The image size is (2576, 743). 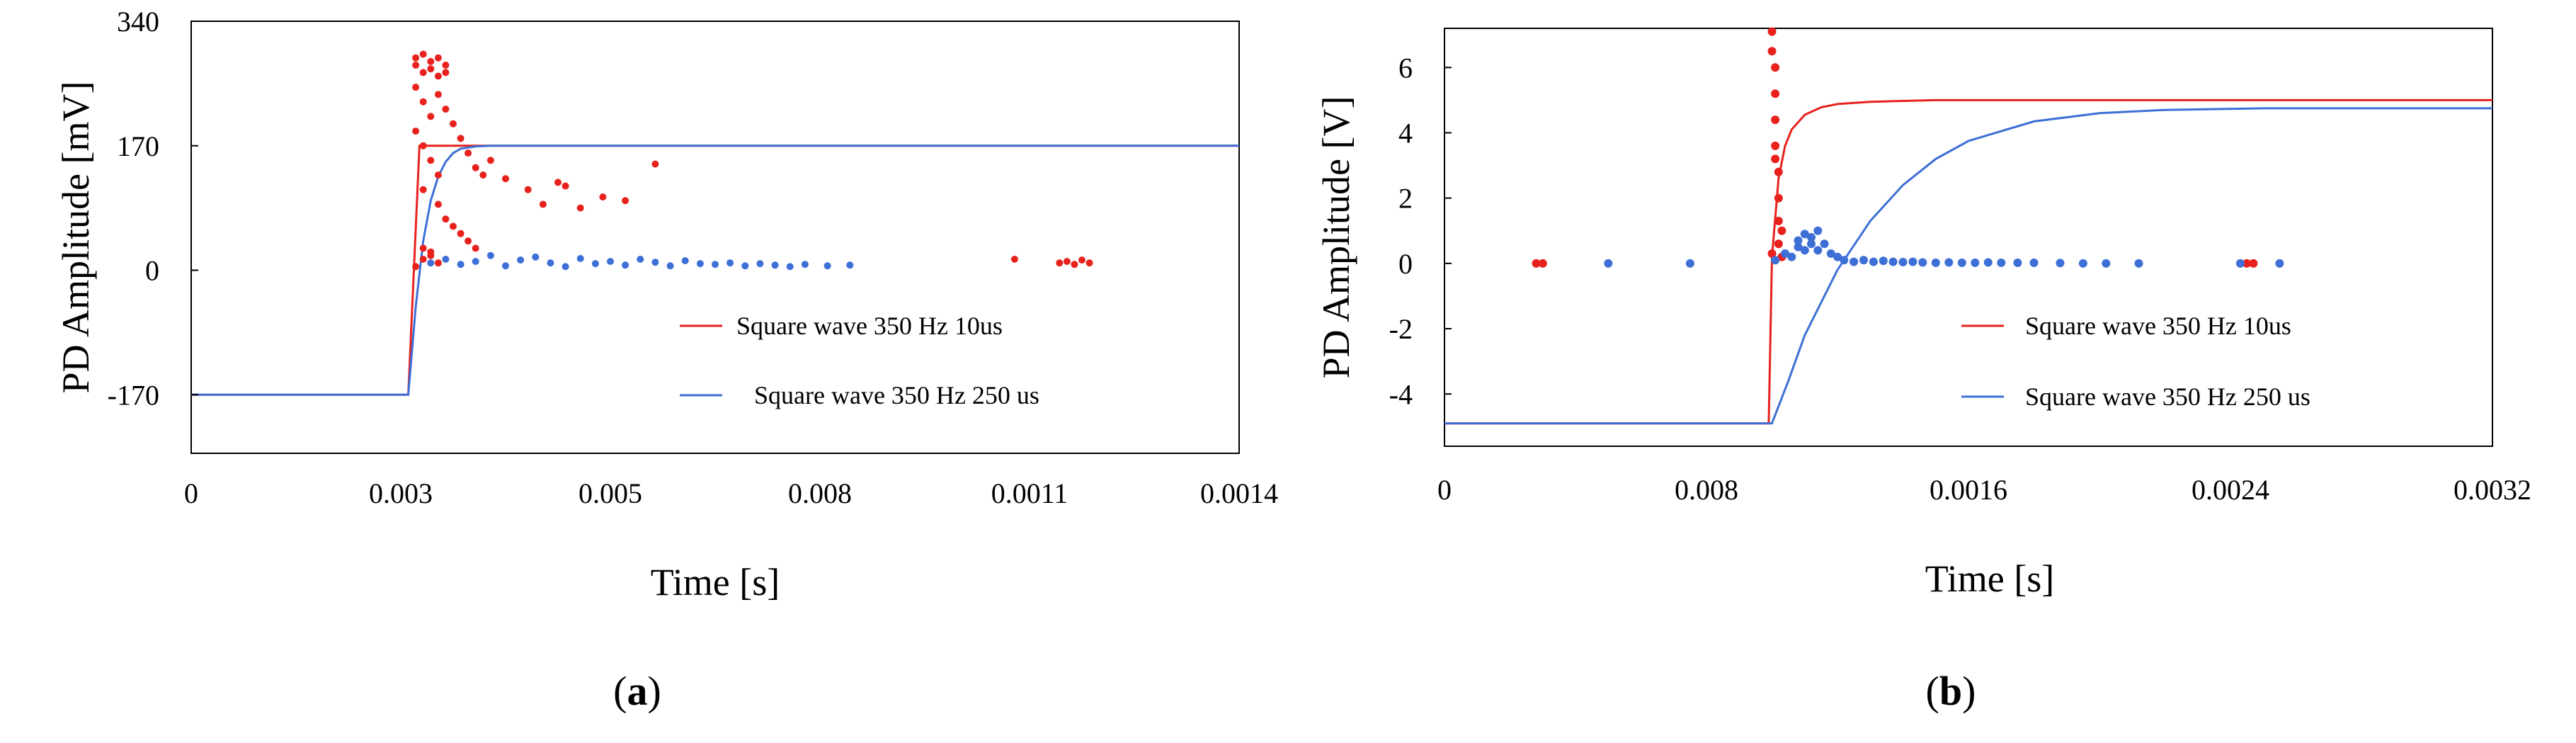 What do you see at coordinates (1984, 490) in the screenshot?
I see `x-tick-labels-b: 0 0.008 0.0016 0.0024 0.0032` at bounding box center [1984, 490].